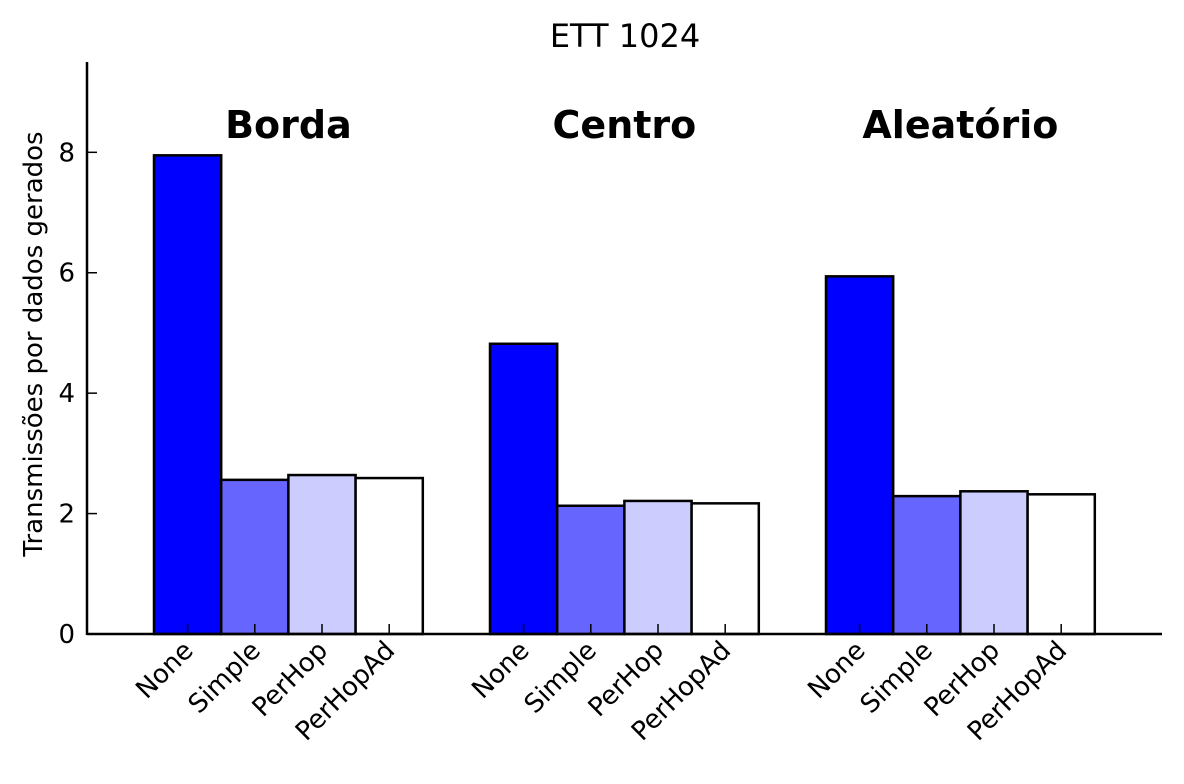 The image size is (1184, 784). What do you see at coordinates (66, 635) in the screenshot?
I see `y-tick-label: 0` at bounding box center [66, 635].